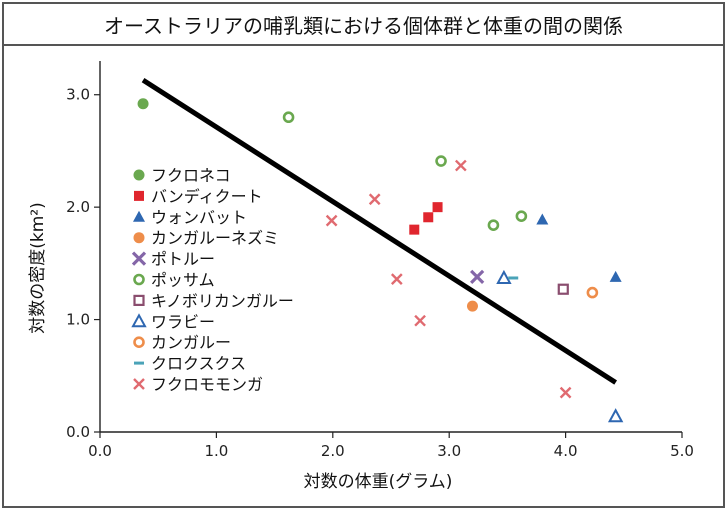 The height and width of the screenshot is (508, 725). What do you see at coordinates (207, 196) in the screenshot?
I see `legend-label: バンディクート` at bounding box center [207, 196].